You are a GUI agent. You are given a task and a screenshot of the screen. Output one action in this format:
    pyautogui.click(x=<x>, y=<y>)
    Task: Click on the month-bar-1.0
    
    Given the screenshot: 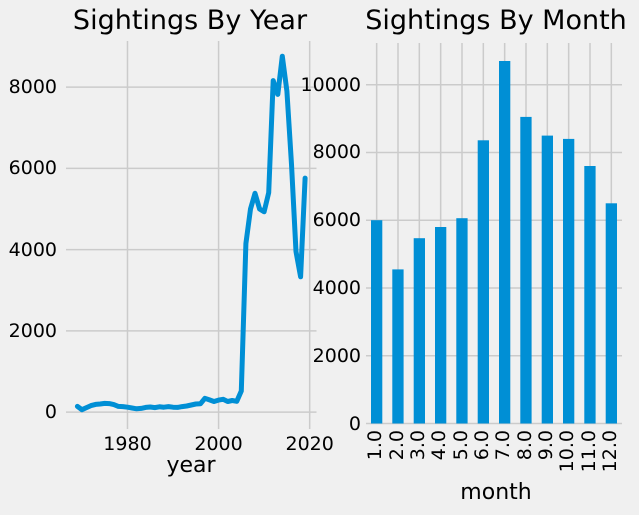 What is the action you would take?
    pyautogui.click(x=377, y=322)
    